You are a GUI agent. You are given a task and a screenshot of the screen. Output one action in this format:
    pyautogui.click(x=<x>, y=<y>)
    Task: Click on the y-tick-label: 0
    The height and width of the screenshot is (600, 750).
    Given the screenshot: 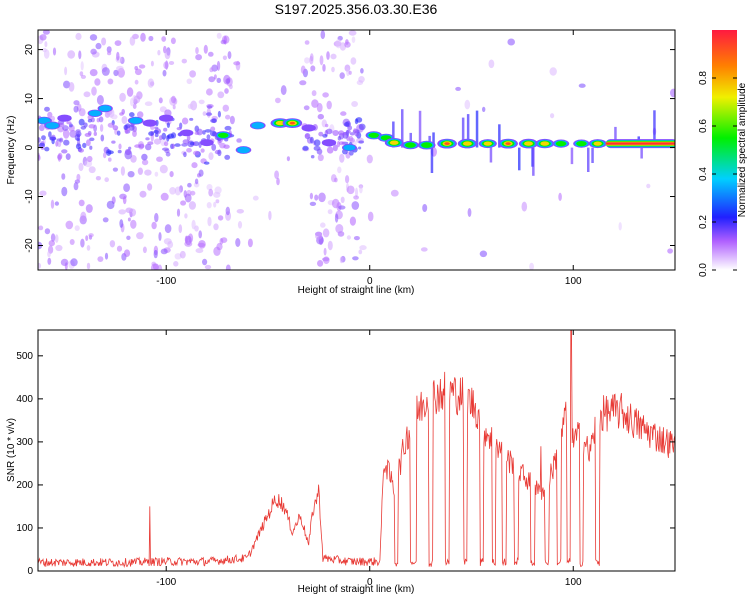 What is the action you would take?
    pyautogui.click(x=29, y=147)
    